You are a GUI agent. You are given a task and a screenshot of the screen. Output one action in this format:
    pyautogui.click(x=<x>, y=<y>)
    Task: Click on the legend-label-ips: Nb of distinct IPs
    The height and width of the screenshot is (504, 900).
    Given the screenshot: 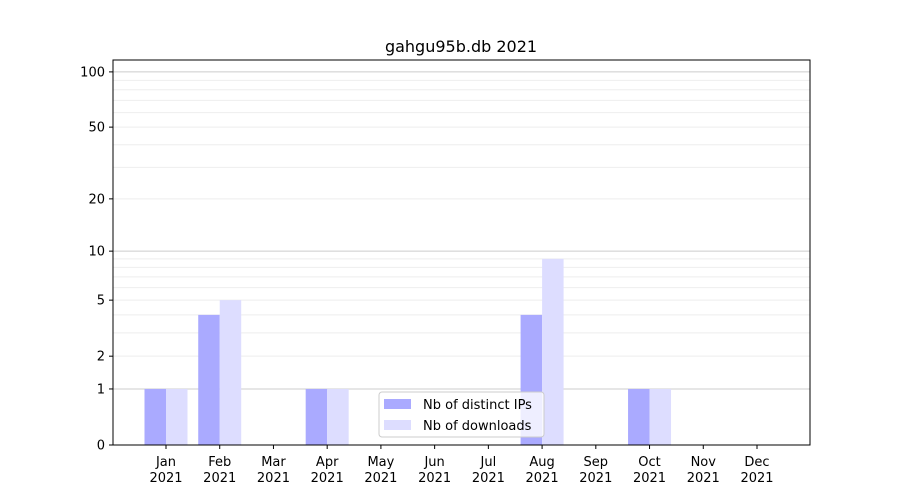 What is the action you would take?
    pyautogui.click(x=477, y=405)
    